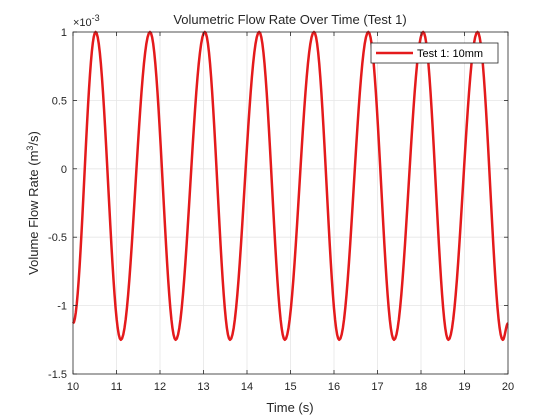 This screenshot has height=420, width=560. What do you see at coordinates (247, 387) in the screenshot?
I see `x-tick-label: 14` at bounding box center [247, 387].